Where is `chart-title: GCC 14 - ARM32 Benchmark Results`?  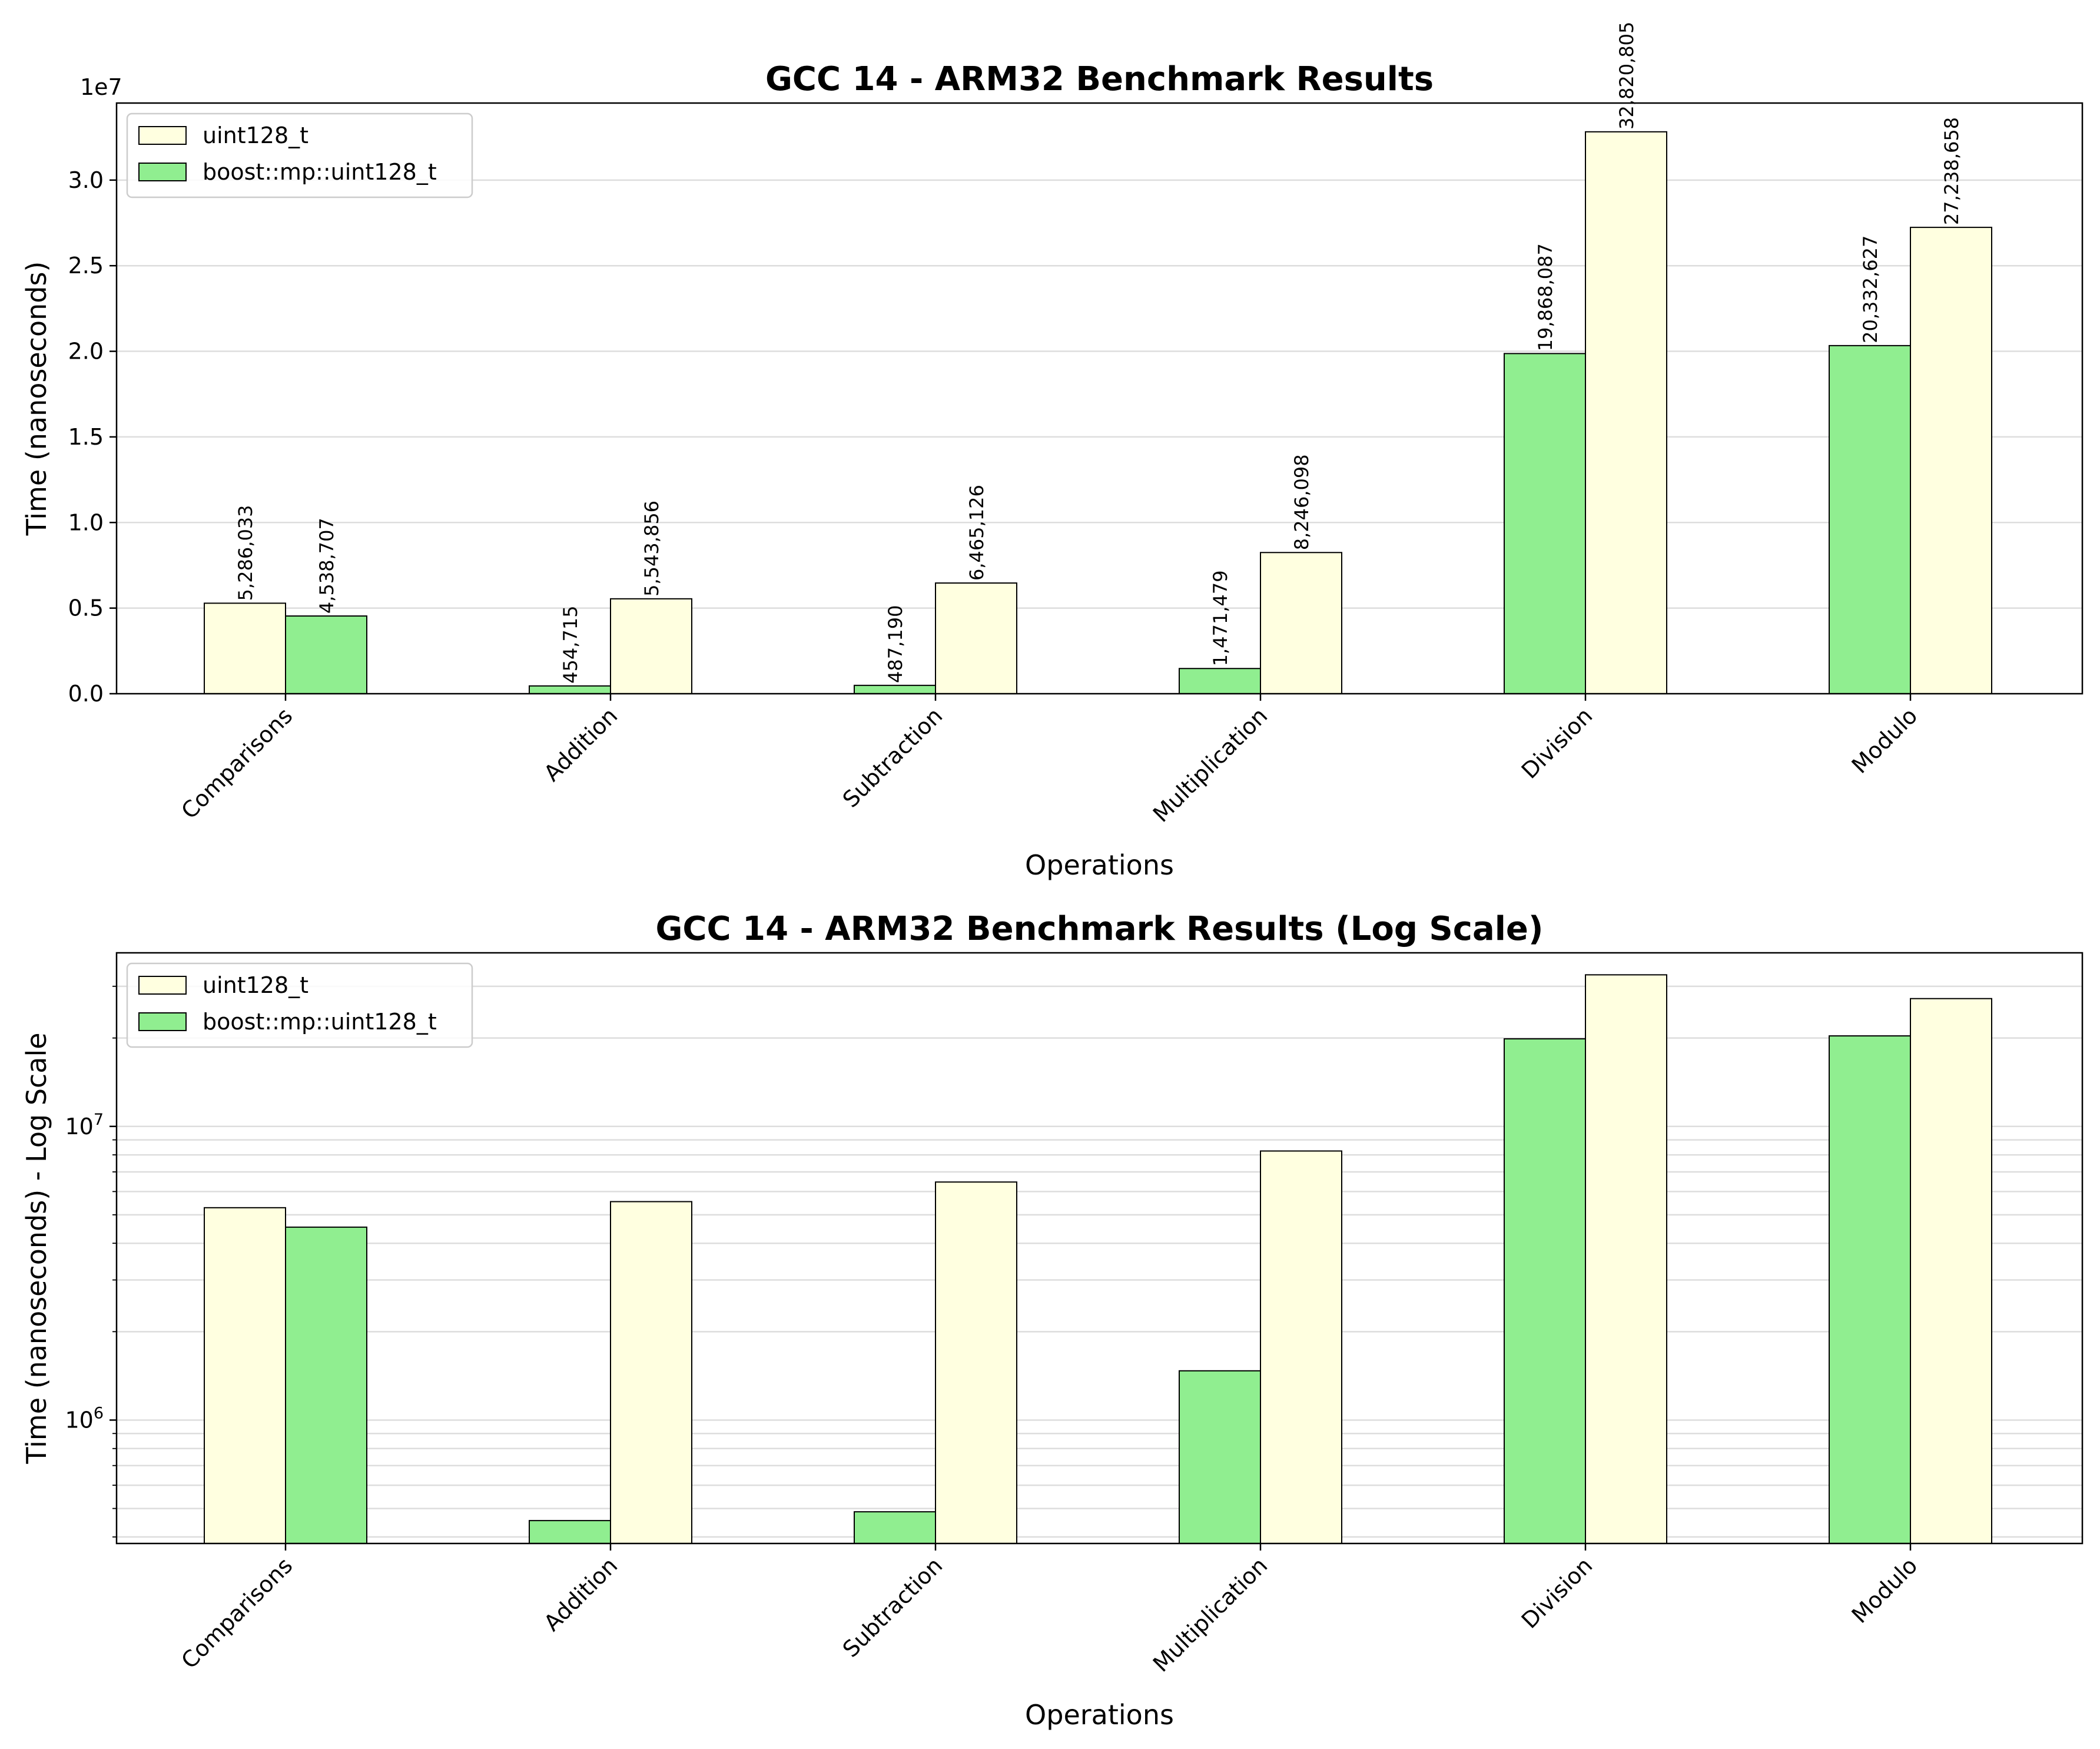
chart-title: GCC 14 - ARM32 Benchmark Results is located at coordinates (1099, 79).